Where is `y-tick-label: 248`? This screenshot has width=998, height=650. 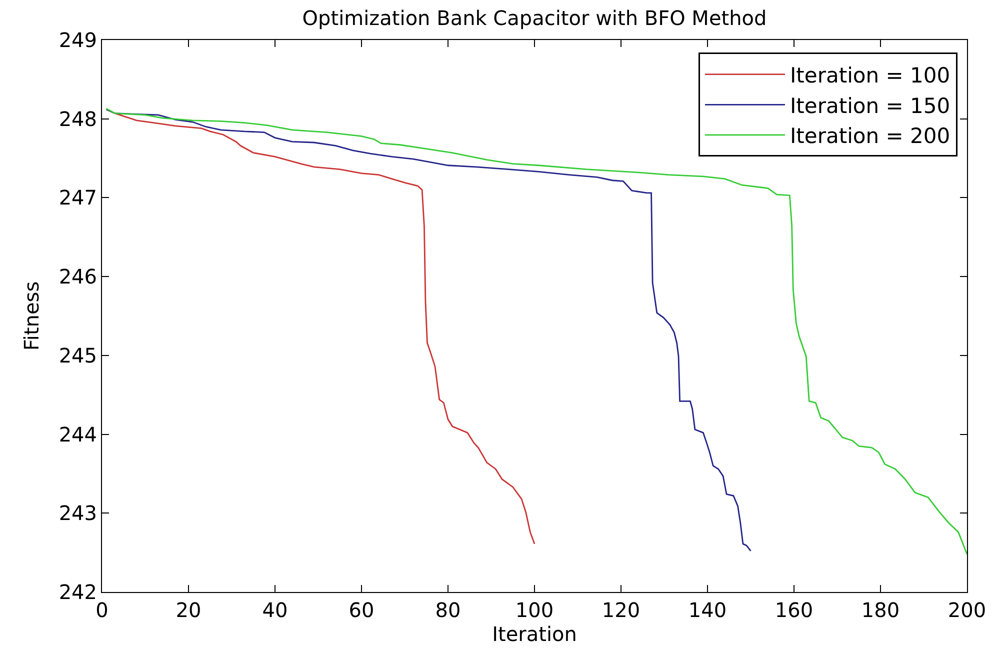 y-tick-label: 248 is located at coordinates (77, 118).